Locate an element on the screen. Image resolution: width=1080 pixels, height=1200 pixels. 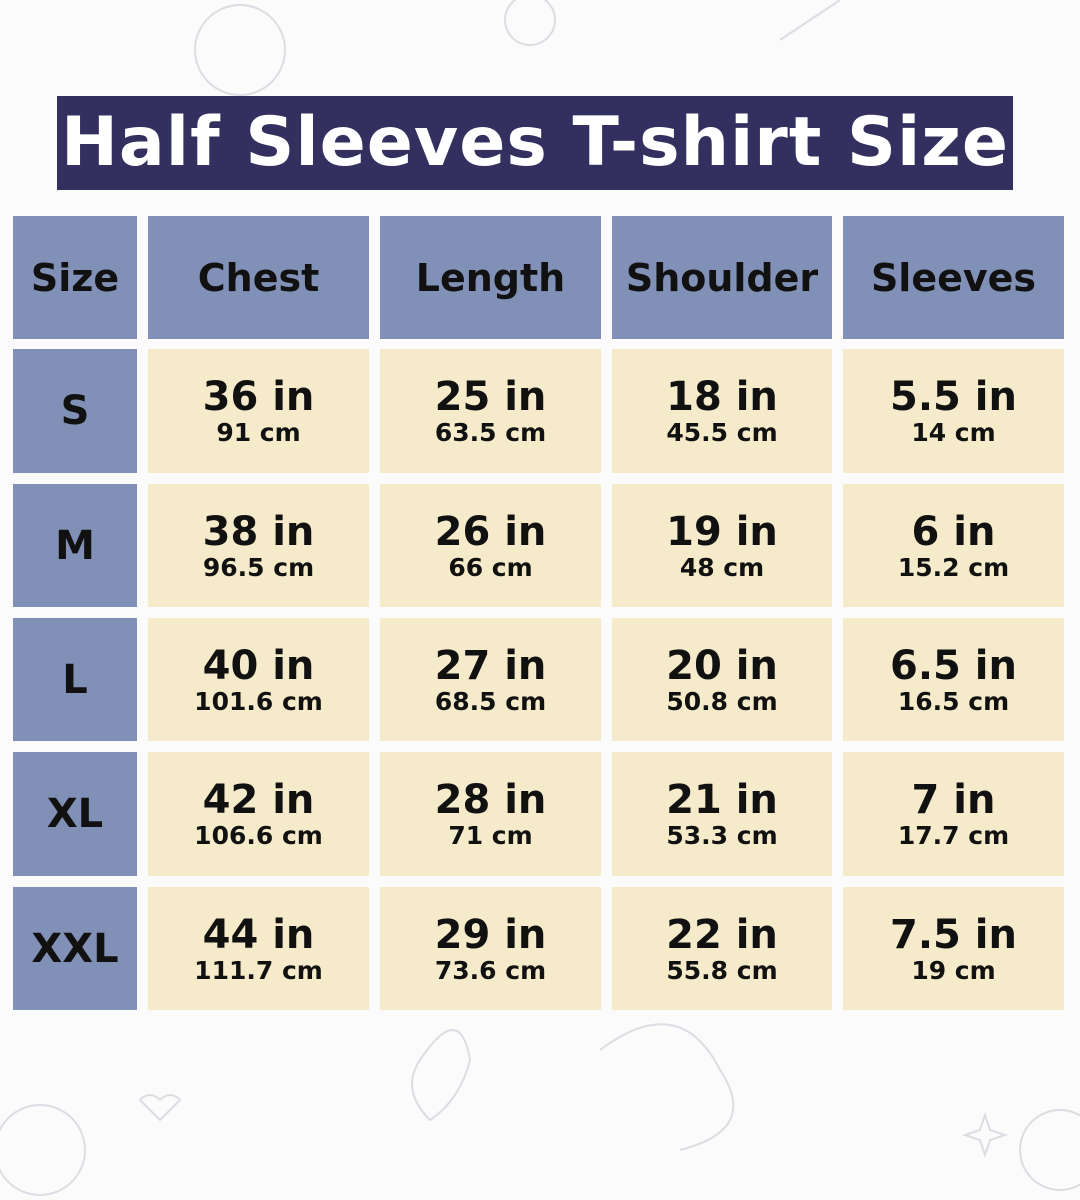
column-header: Size is located at coordinates (75, 277).